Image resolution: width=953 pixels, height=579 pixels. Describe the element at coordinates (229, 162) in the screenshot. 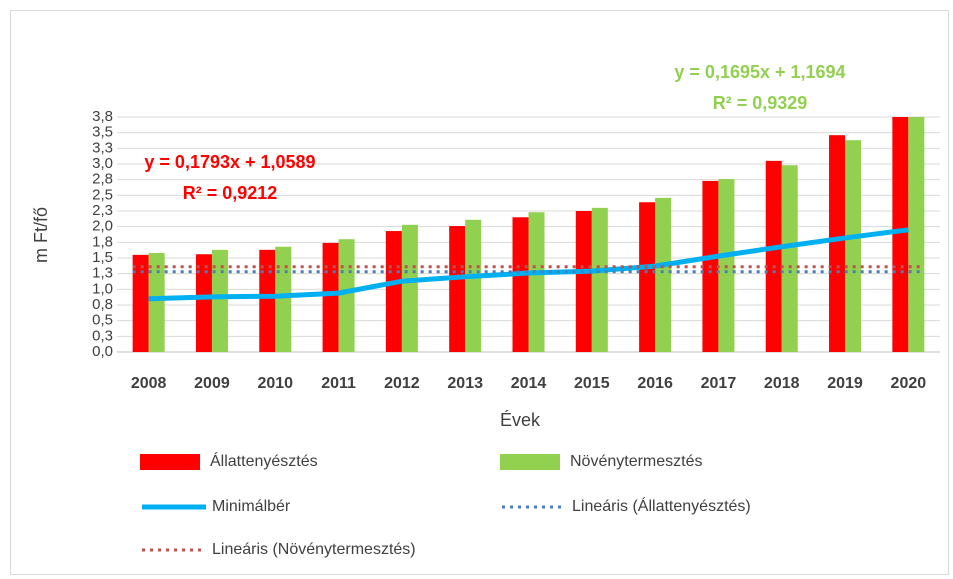

I see `trend-equation: y = 0,1793x + 1,0589` at that location.